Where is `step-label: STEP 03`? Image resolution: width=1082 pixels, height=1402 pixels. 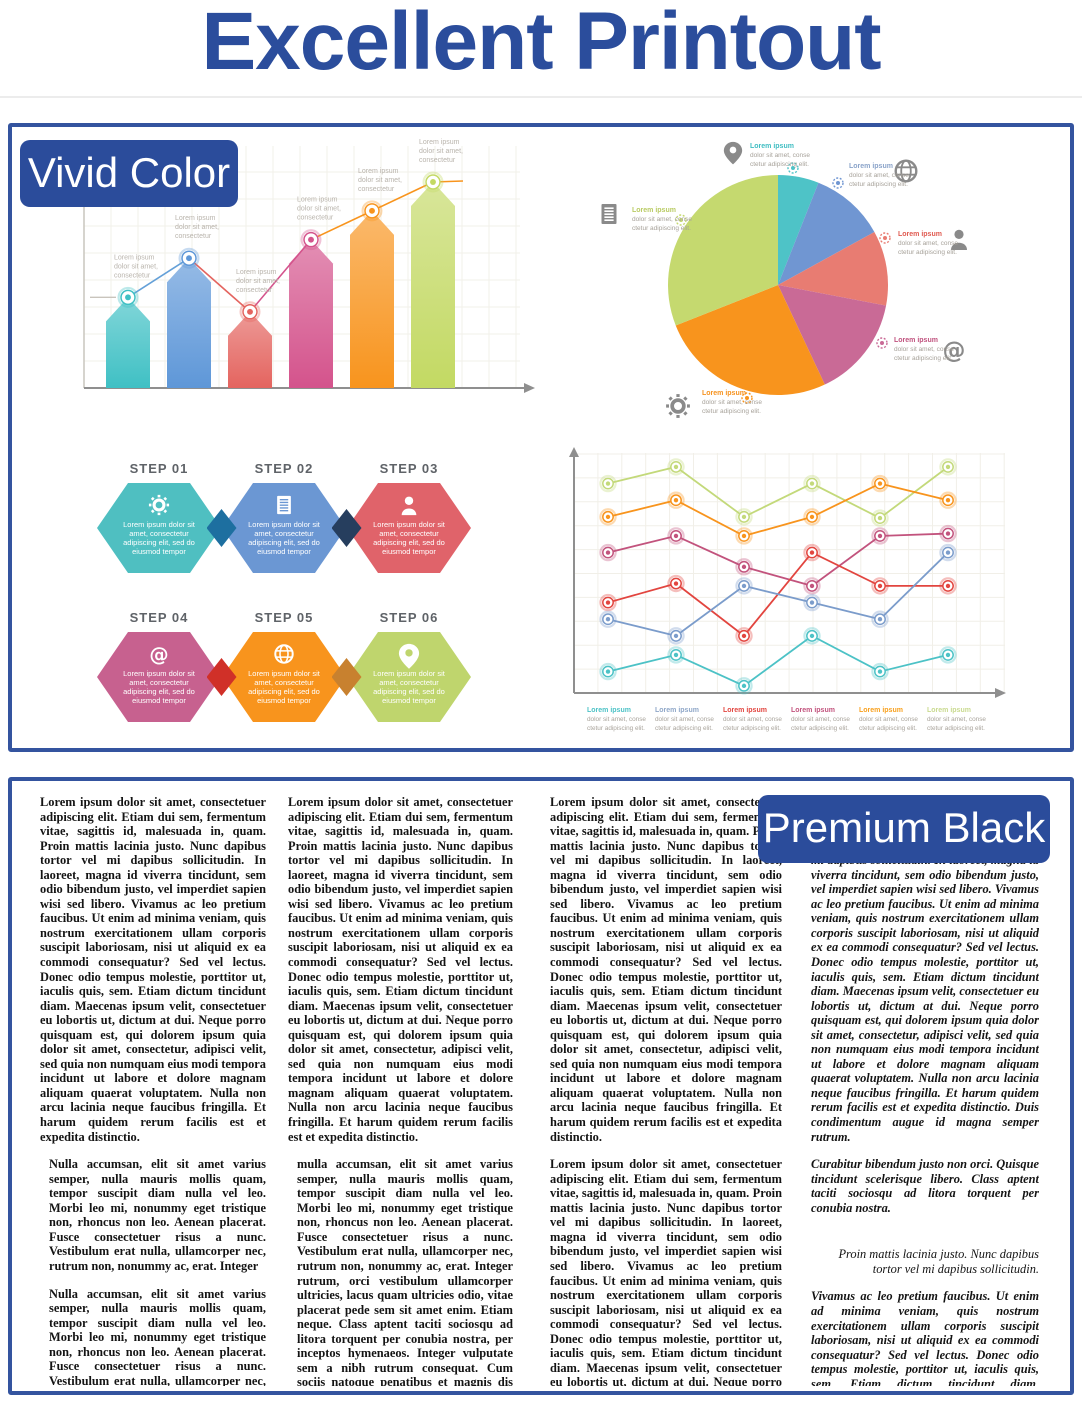 step-label: STEP 03 is located at coordinates (409, 468).